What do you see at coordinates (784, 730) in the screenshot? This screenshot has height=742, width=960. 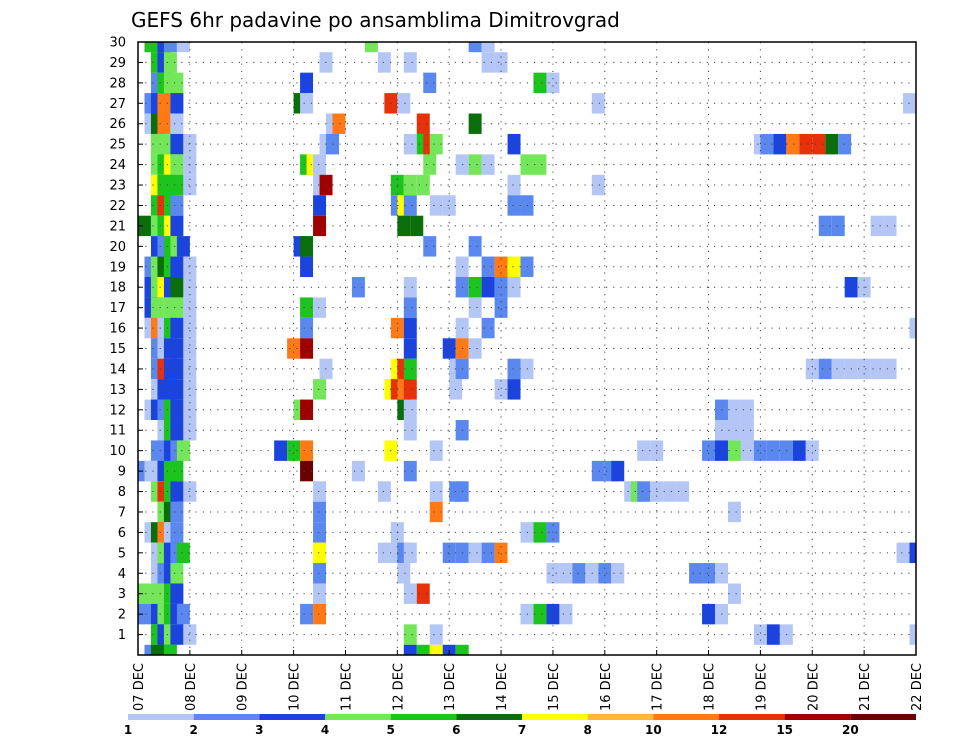 I see `colorbar-label: 15` at bounding box center [784, 730].